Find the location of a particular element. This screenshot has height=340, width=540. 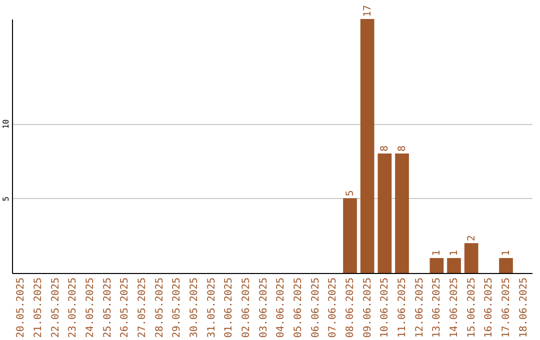

x-tick-label: 22.05.2025 is located at coordinates (56, 308).